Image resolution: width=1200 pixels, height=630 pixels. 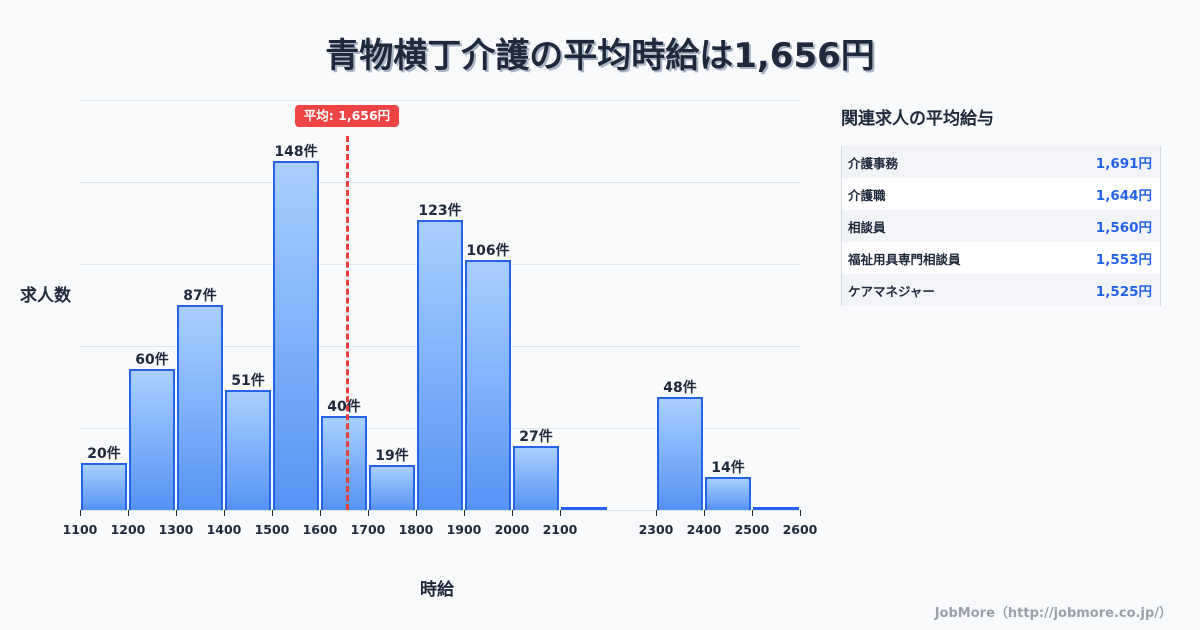 I want to click on bar-value-label: 19件, so click(x=392, y=456).